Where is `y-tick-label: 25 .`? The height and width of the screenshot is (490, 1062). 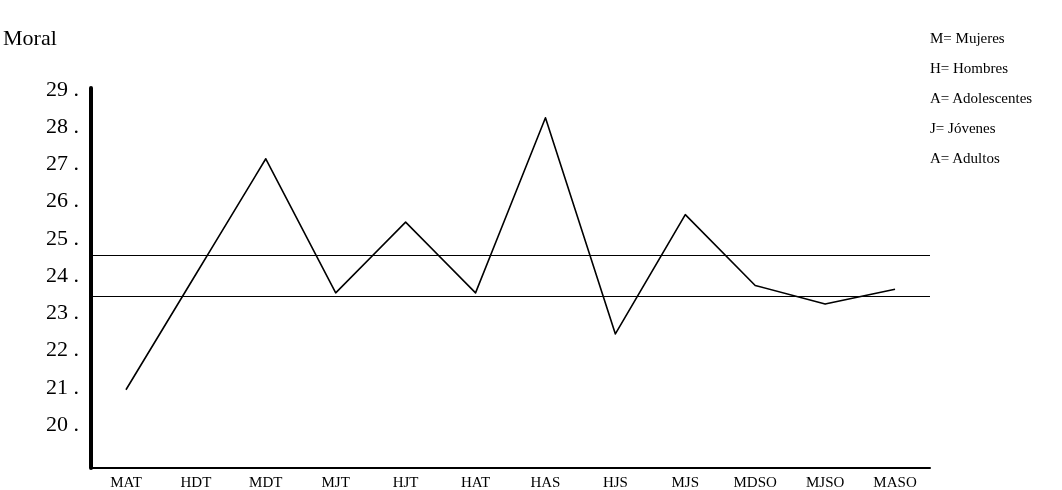
y-tick-label: 25 . is located at coordinates (62, 237).